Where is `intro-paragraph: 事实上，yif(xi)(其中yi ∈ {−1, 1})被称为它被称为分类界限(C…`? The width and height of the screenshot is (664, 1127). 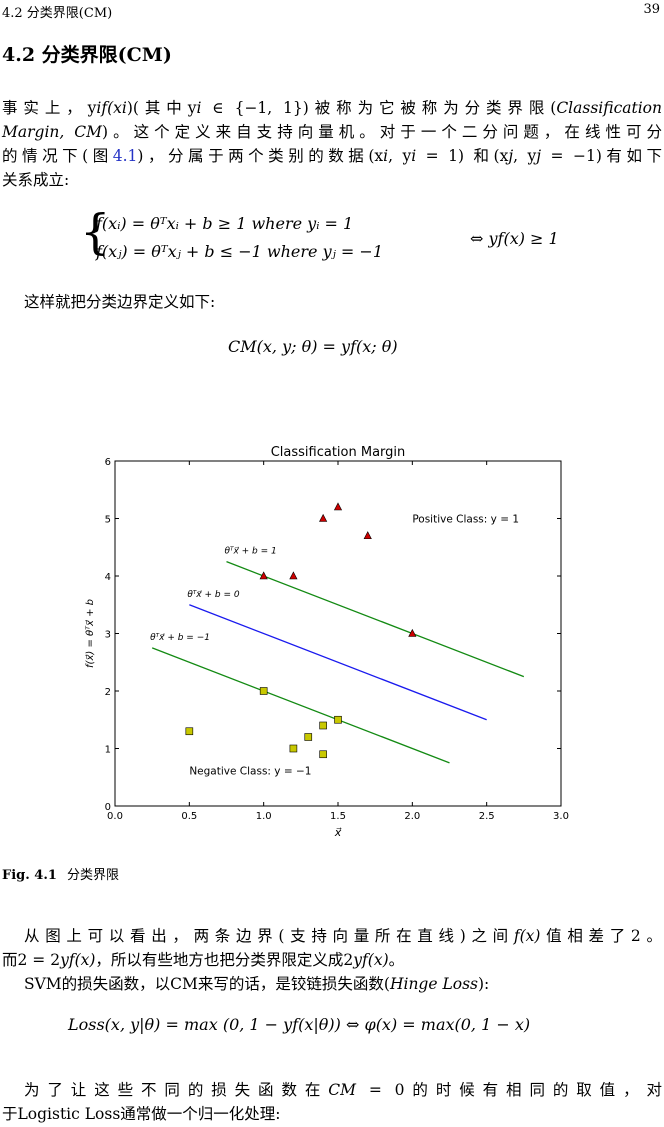
intro-paragraph: 事实上，yif(xi)(其中yi ∈ {−1, 1})被称为它被称为分类界限(C… is located at coordinates (332, 144).